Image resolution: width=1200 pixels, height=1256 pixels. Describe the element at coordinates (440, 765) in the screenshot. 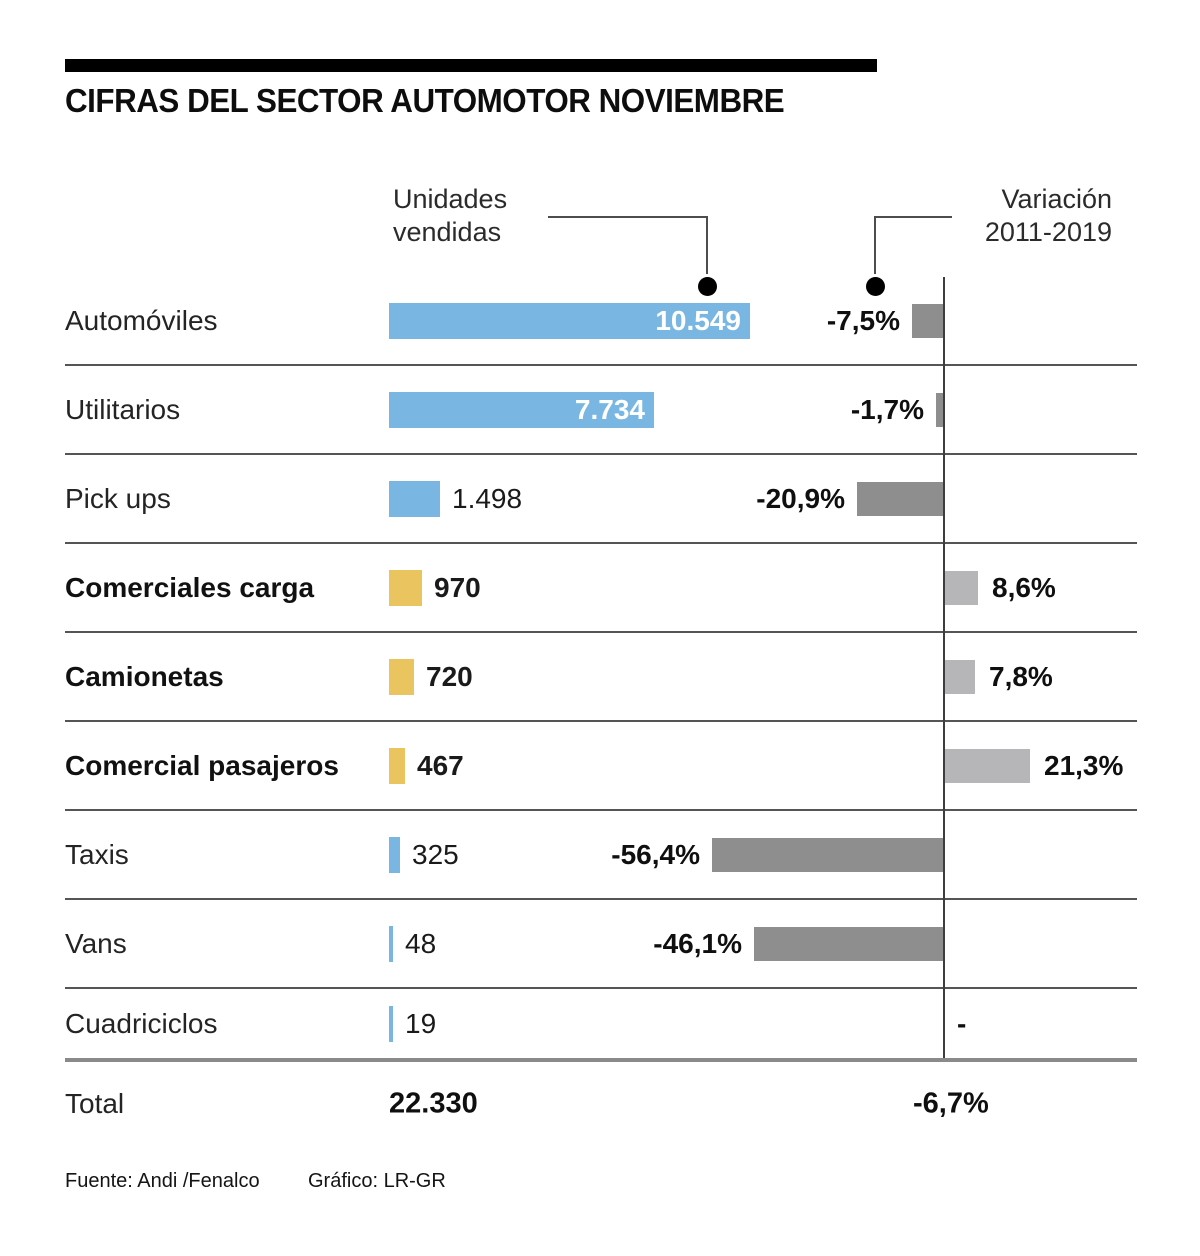

I see `units-value: 467` at that location.